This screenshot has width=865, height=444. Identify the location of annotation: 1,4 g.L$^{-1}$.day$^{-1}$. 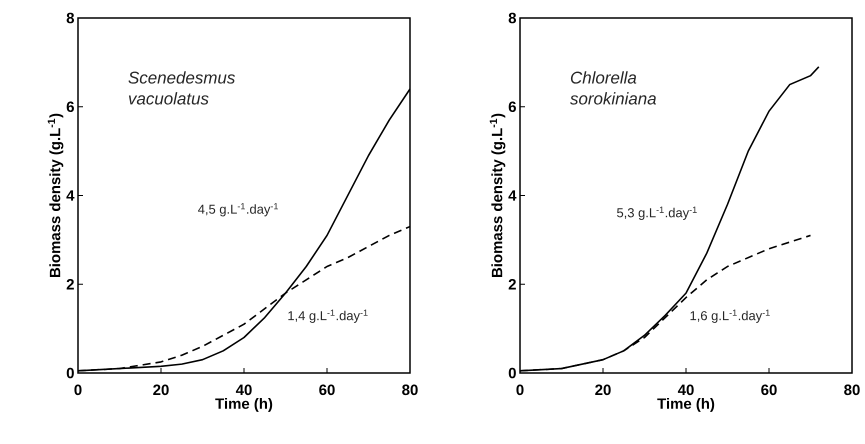
(328, 316).